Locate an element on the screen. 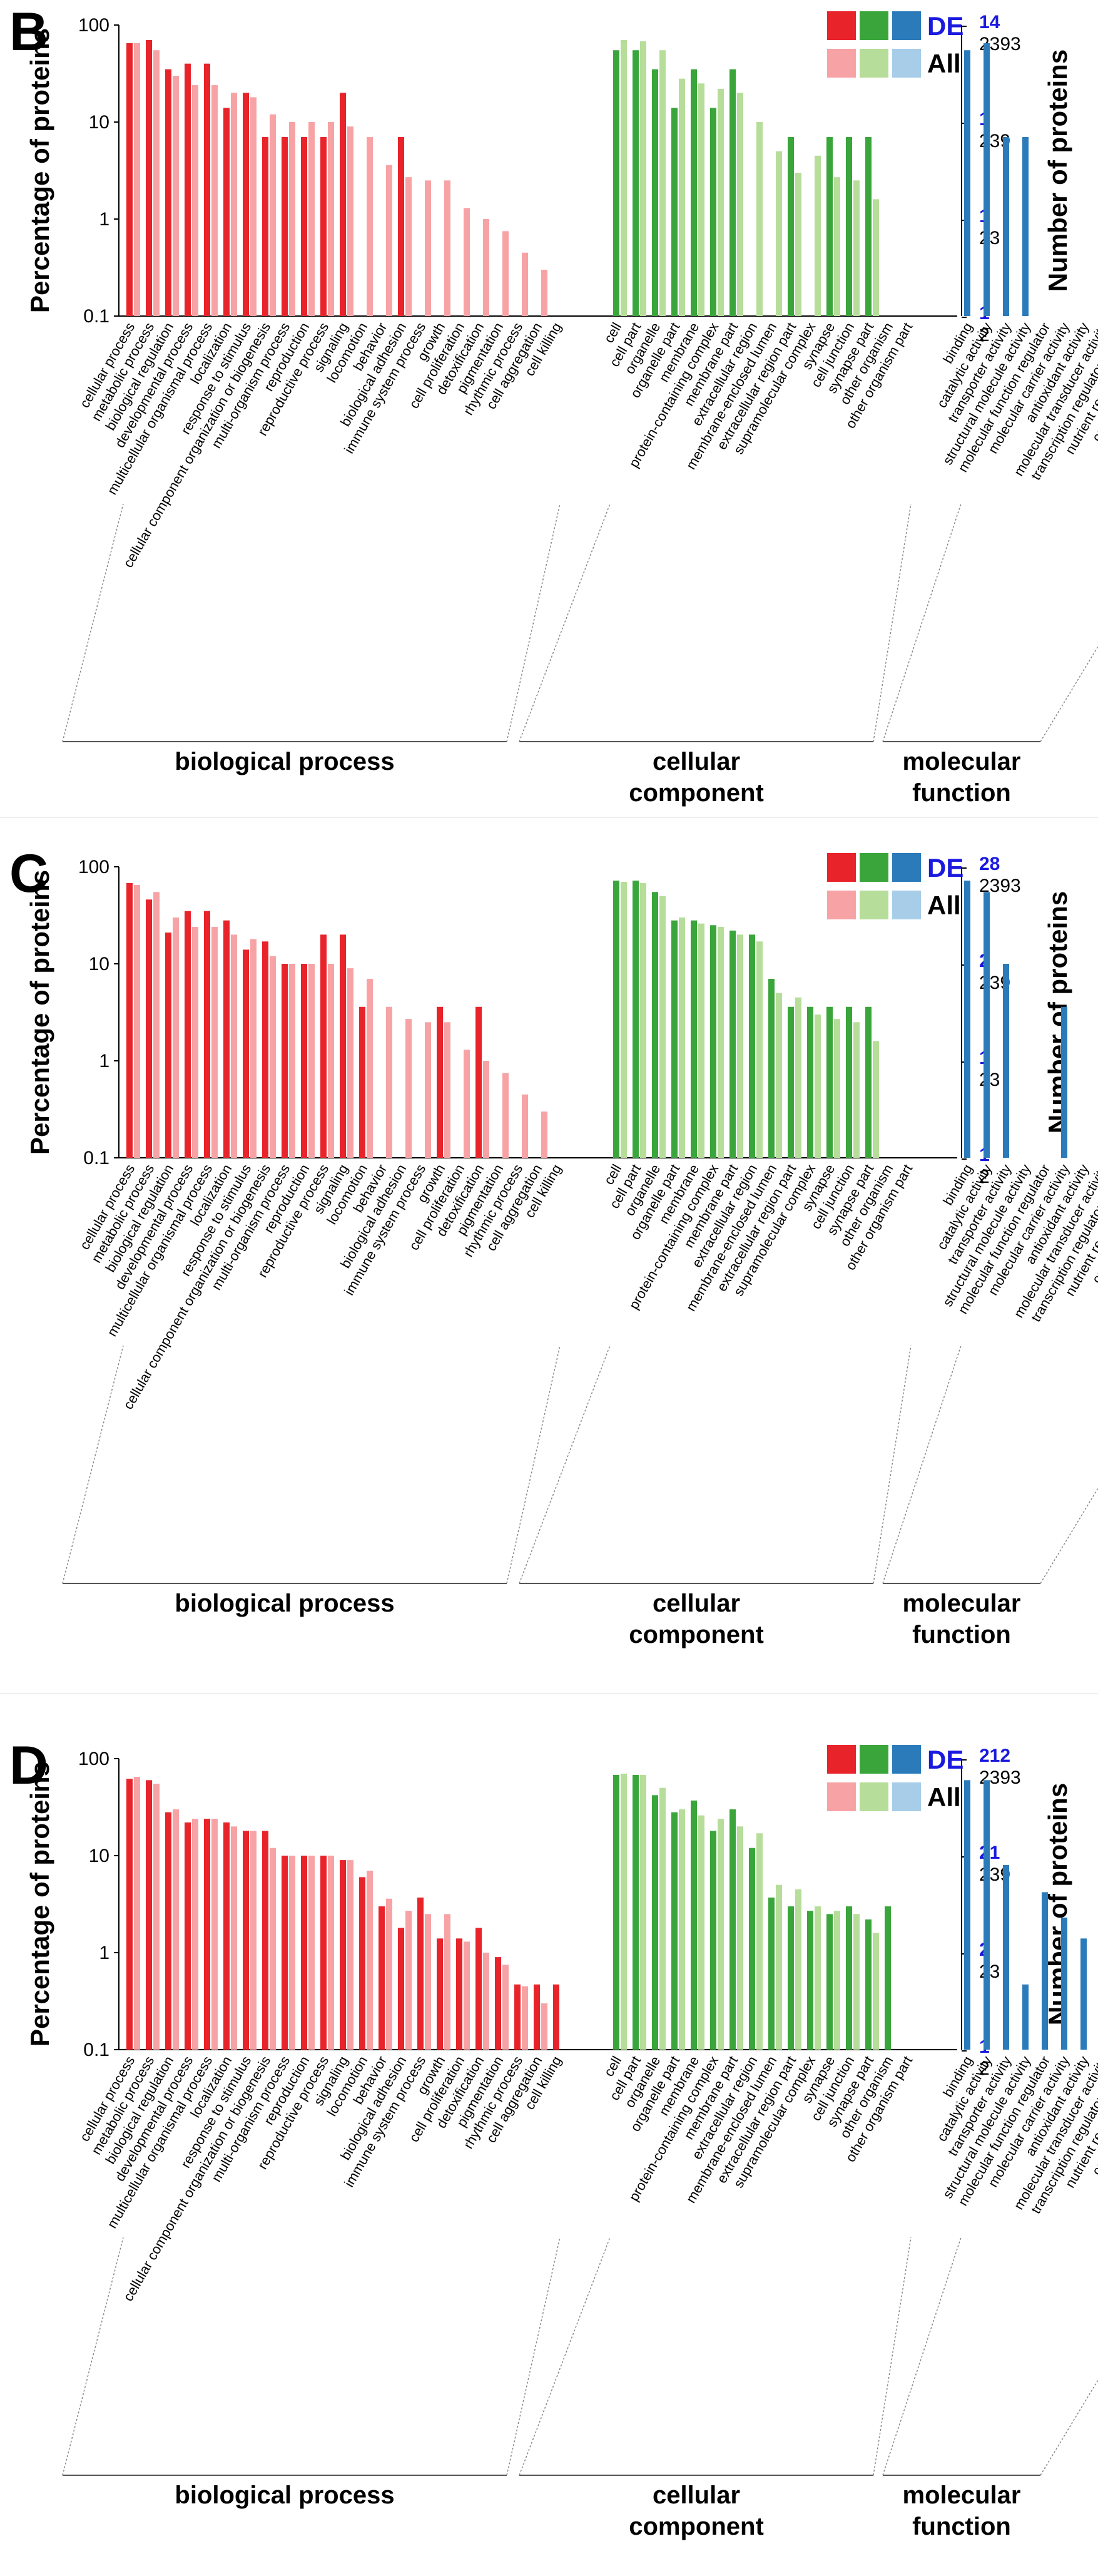 This screenshot has height=2576, width=1098. group-title: biological process is located at coordinates (284, 761).